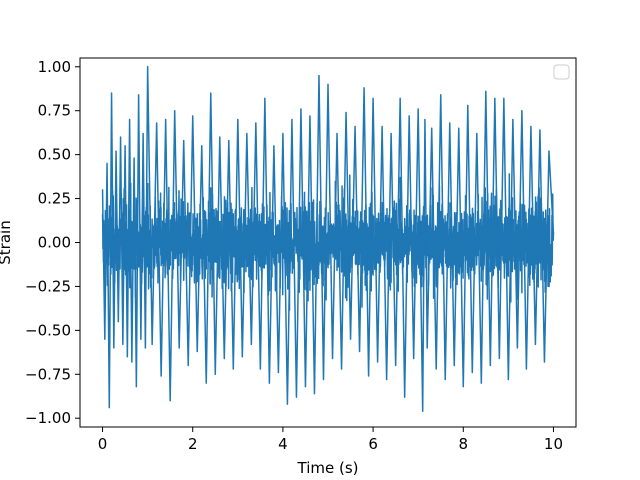 The image size is (640, 480). I want to click on y-tick-label: 1.00, so click(54, 67).